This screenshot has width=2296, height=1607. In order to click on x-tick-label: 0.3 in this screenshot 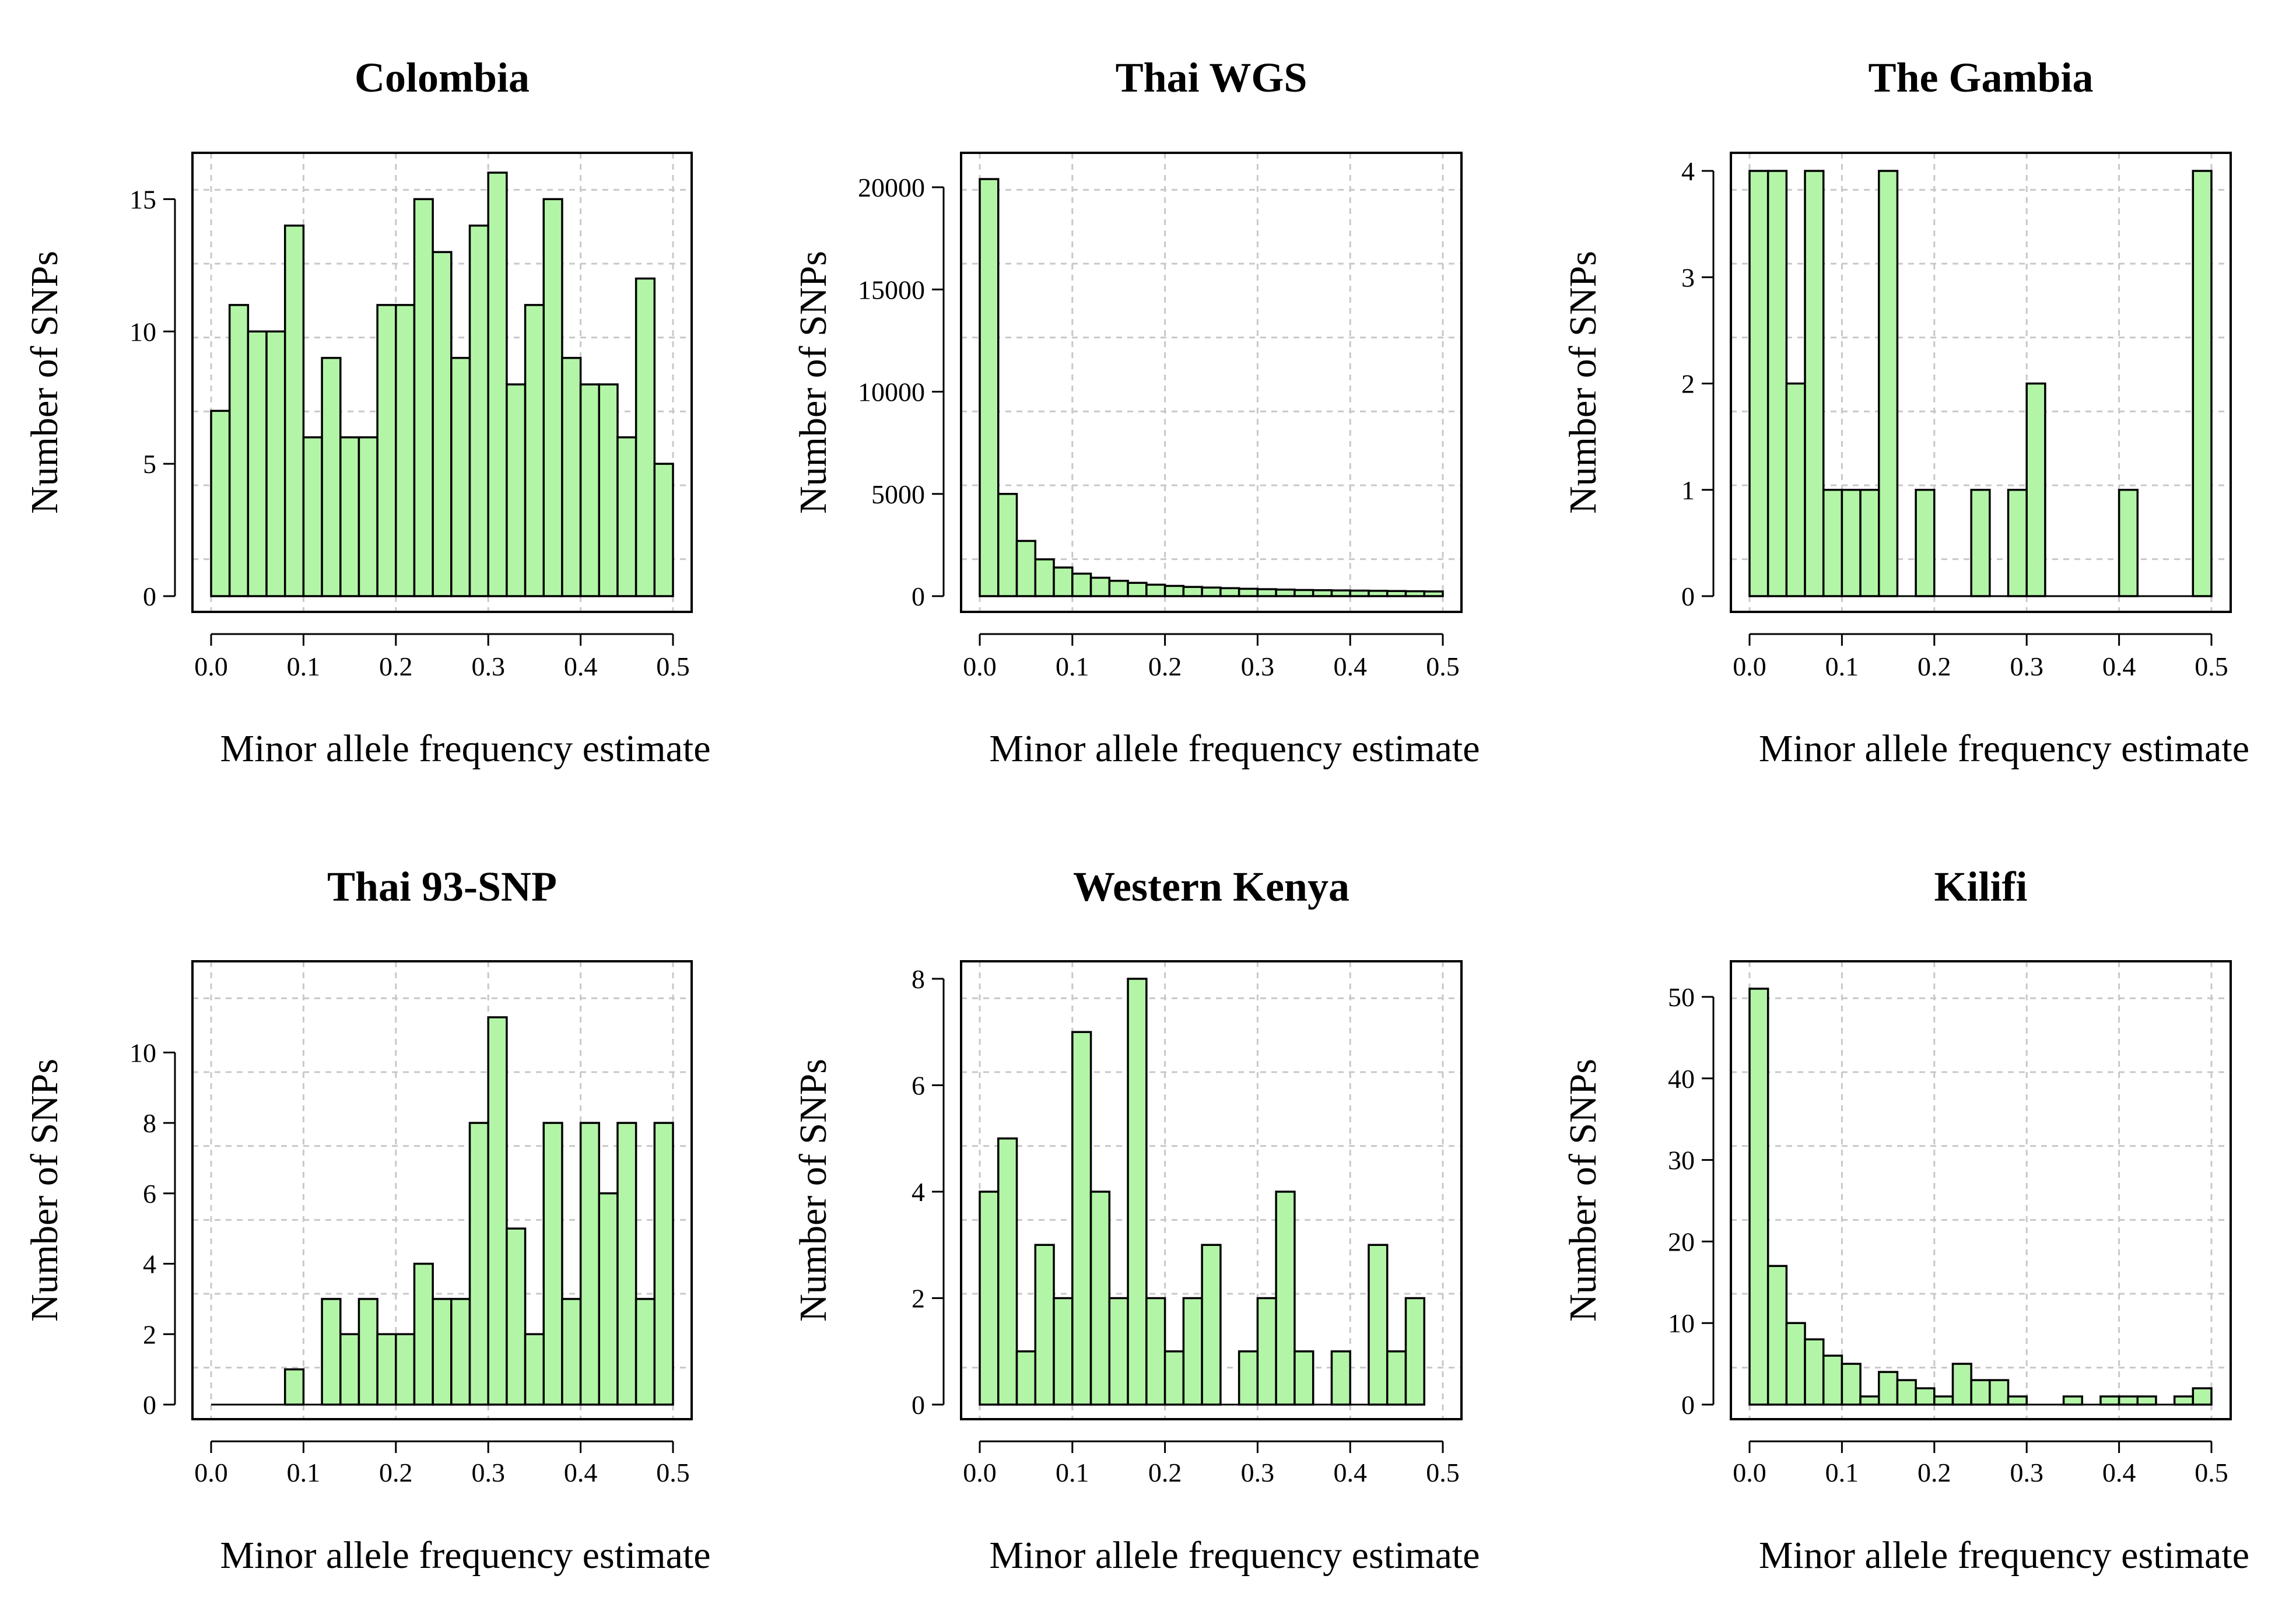, I will do `click(1258, 1472)`.